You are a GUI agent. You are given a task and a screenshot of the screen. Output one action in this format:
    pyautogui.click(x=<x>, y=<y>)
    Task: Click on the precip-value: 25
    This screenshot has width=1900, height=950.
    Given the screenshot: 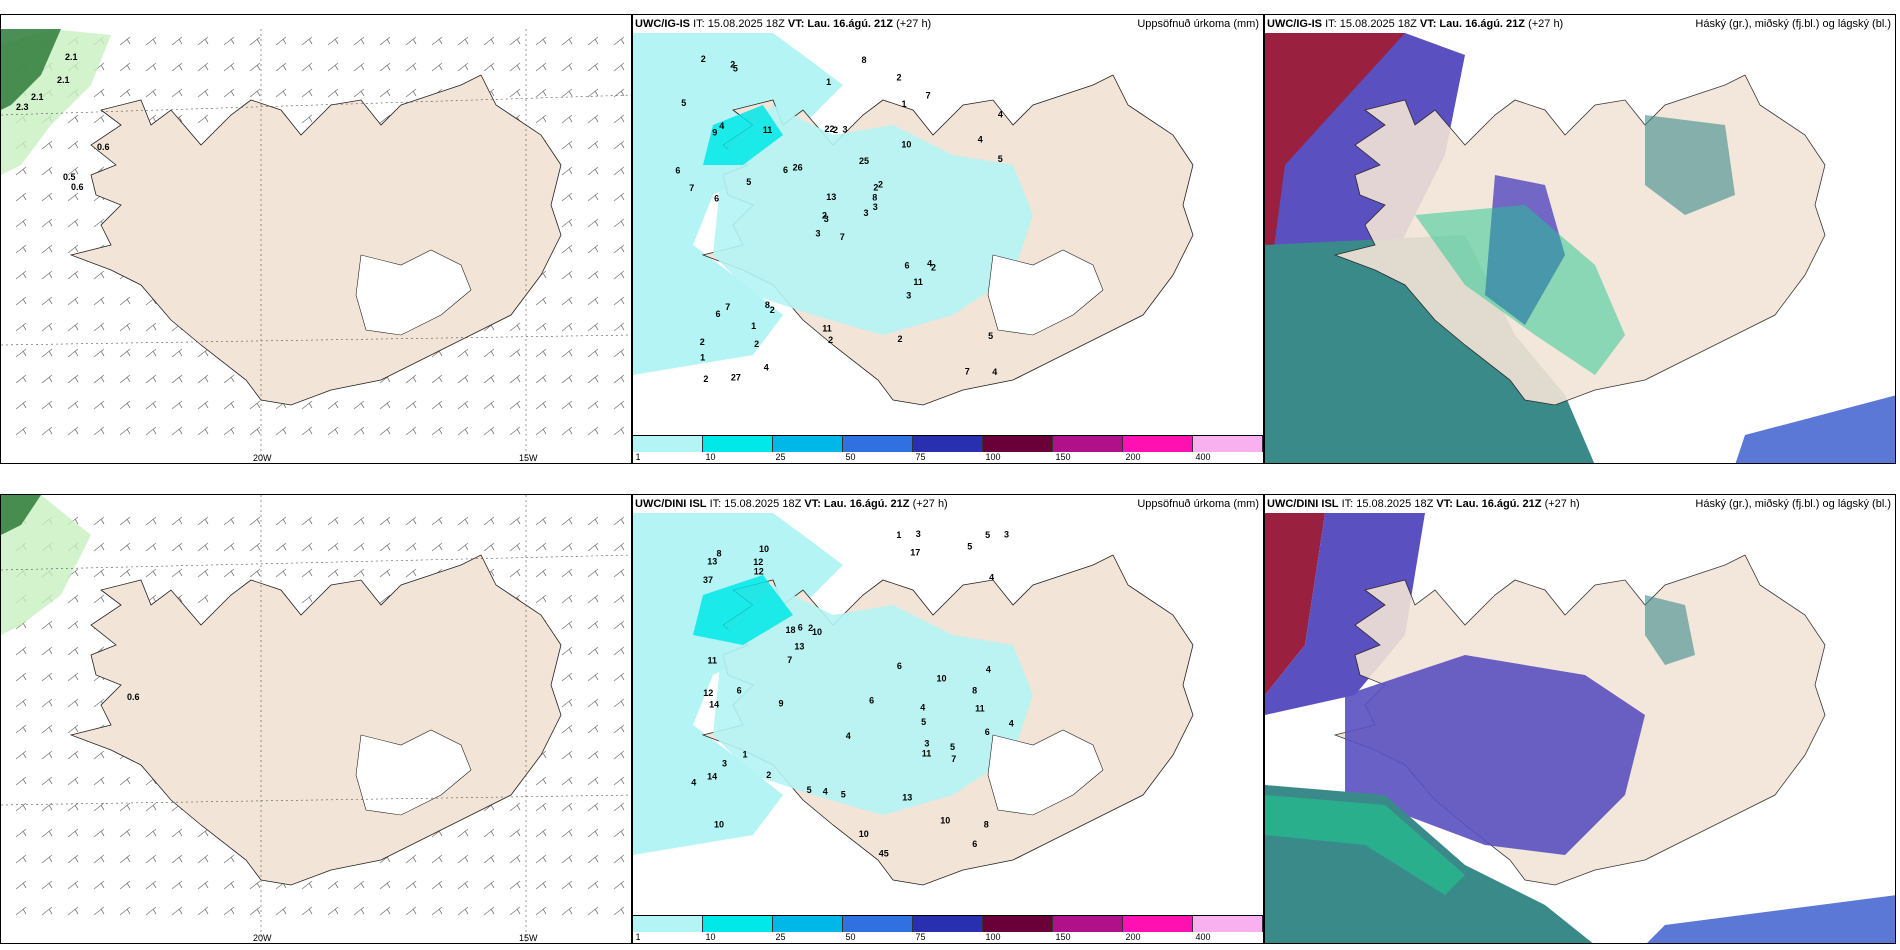 What is the action you would take?
    pyautogui.click(x=864, y=161)
    